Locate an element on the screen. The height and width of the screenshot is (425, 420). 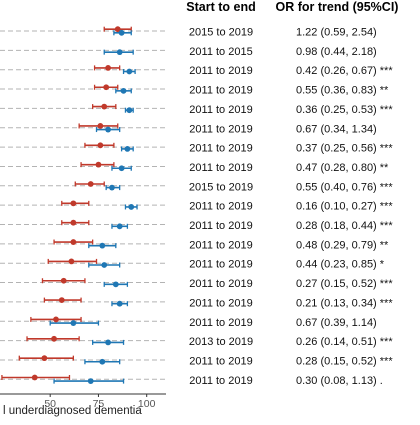
period-text: 2013 to 2019 is located at coordinates (221, 342).